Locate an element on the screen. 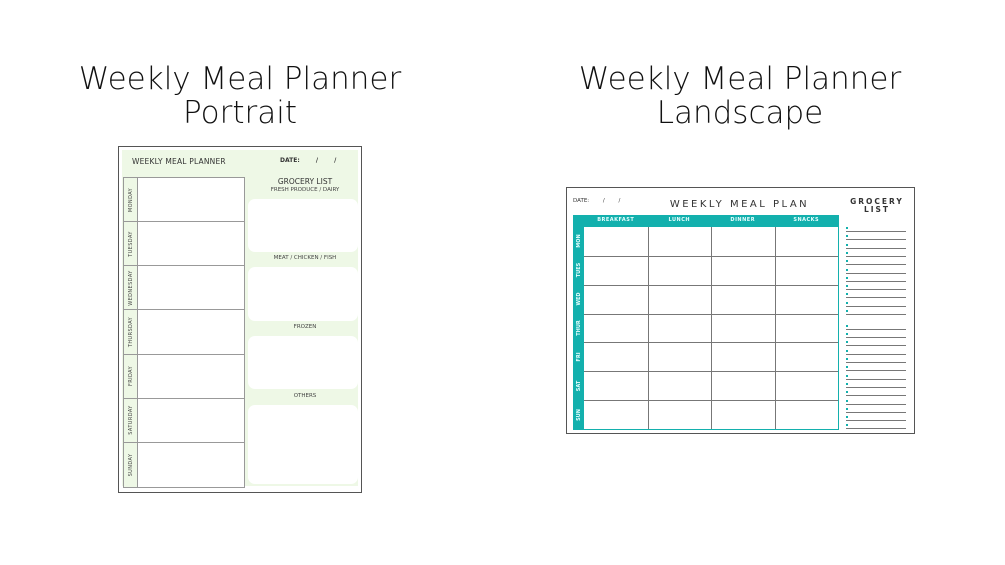 This screenshot has width=1005, height=565. portrait-date-field: DATE: / / is located at coordinates (308, 160).